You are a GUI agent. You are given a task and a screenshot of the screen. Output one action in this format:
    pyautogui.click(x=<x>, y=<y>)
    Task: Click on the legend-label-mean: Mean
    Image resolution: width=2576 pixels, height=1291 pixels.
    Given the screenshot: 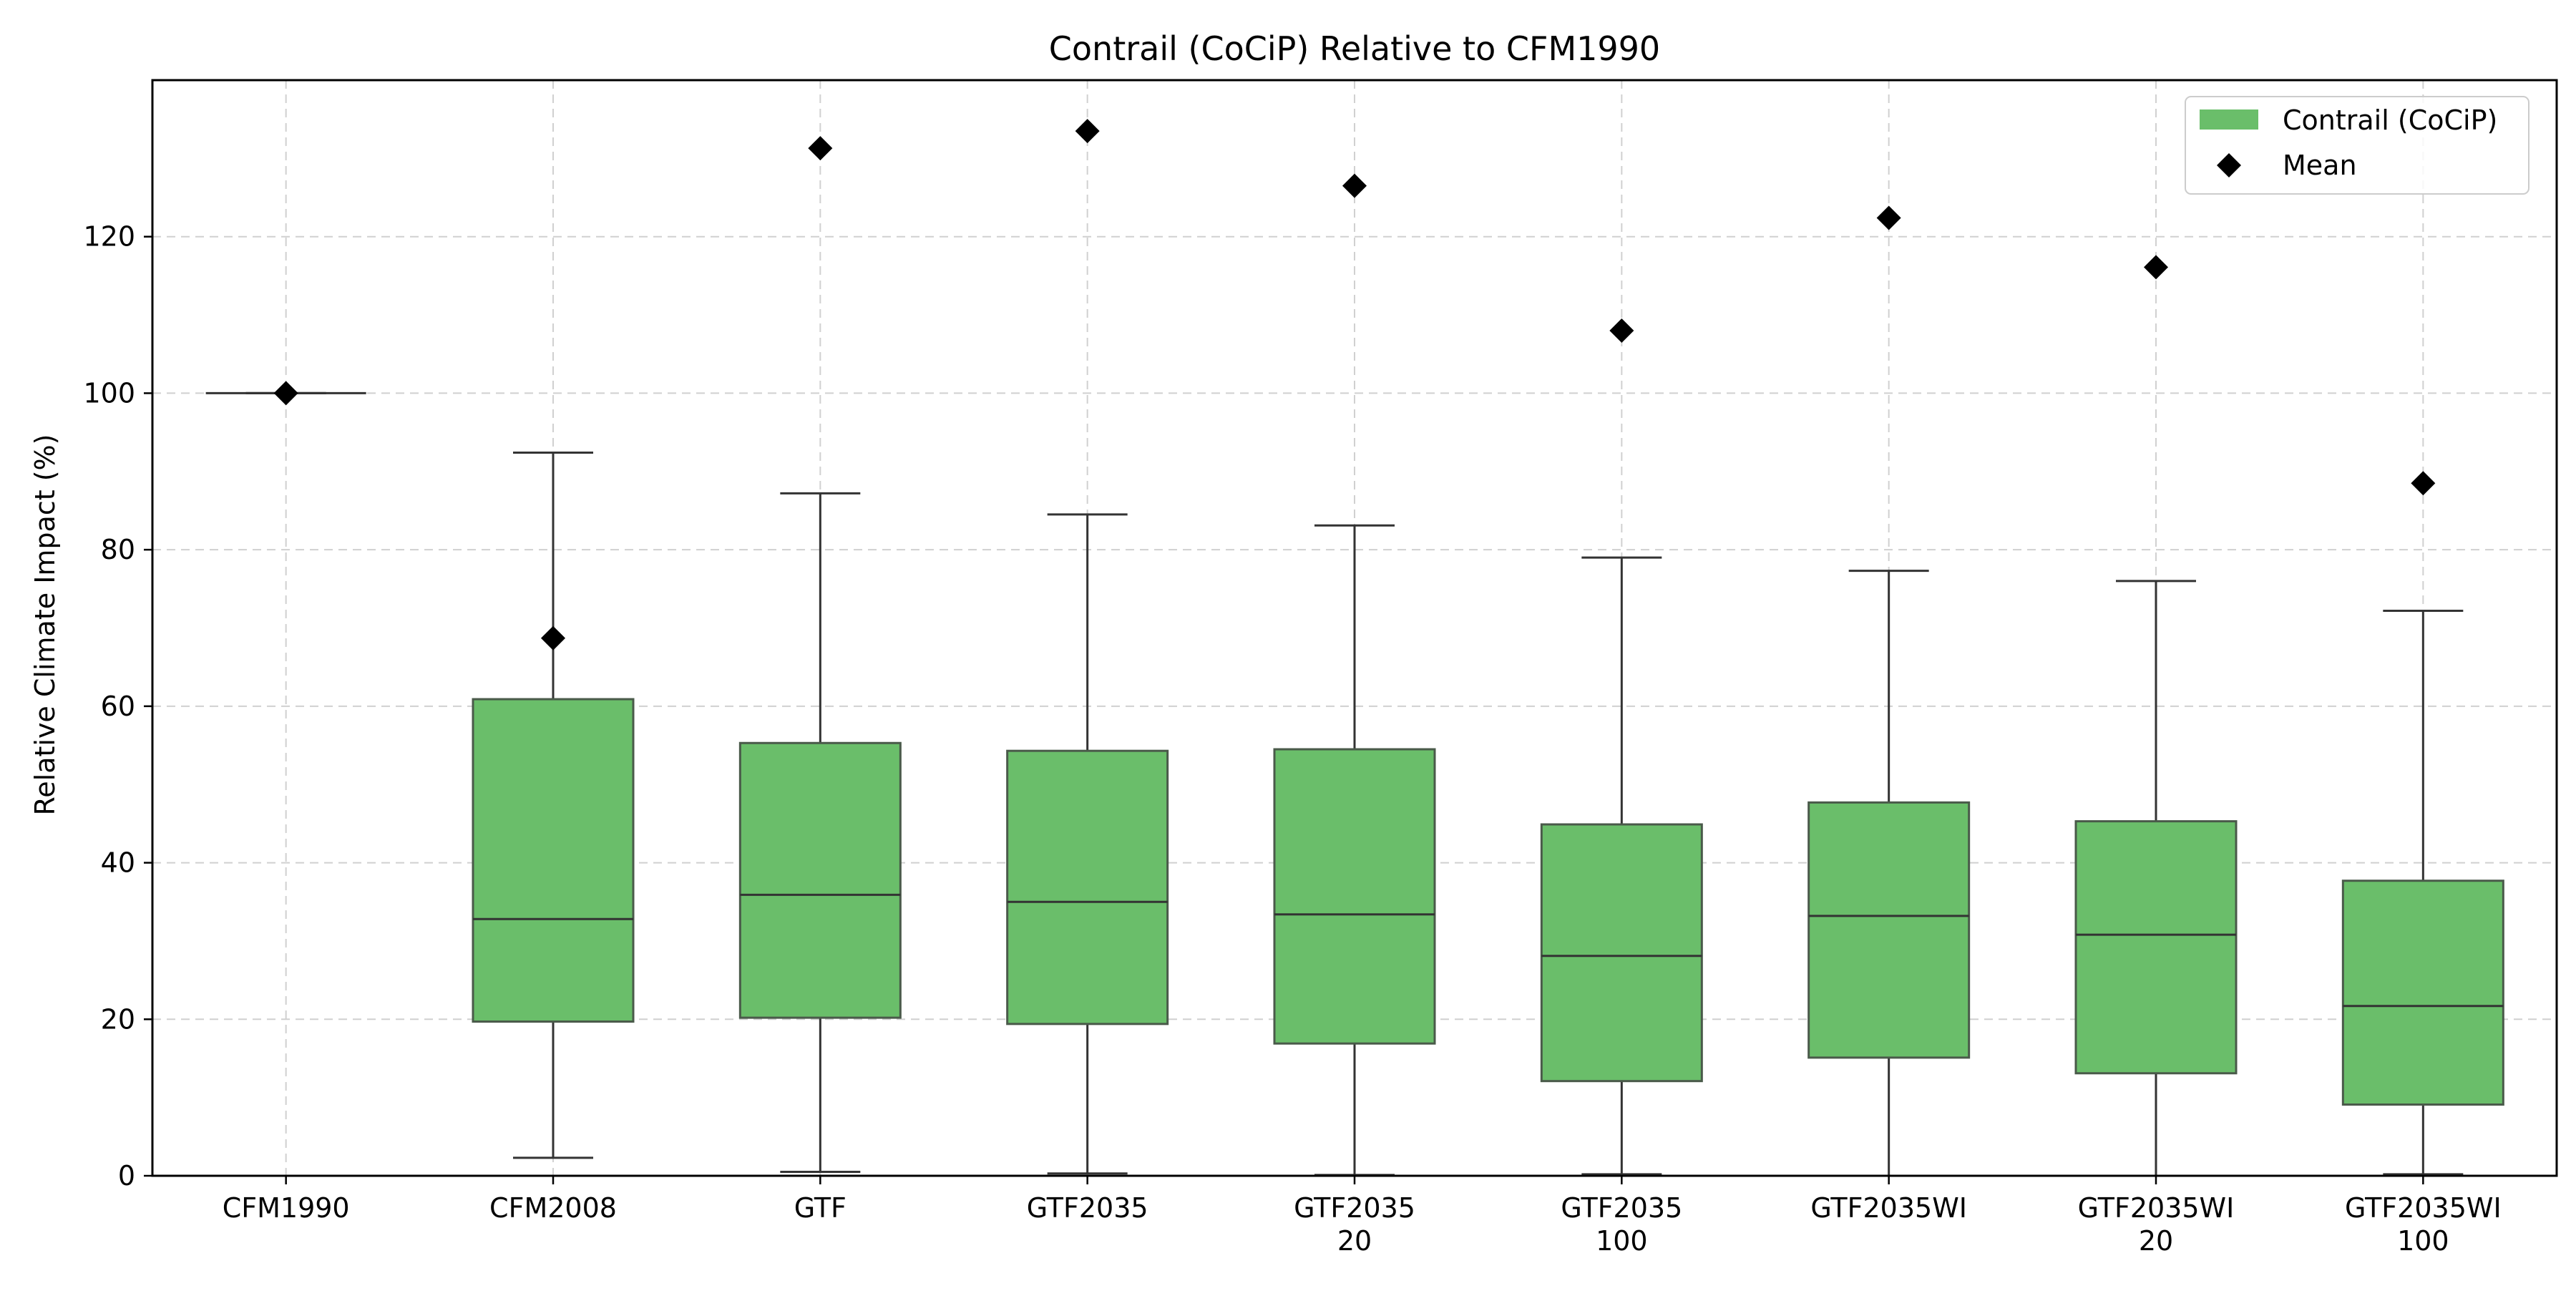 What is the action you would take?
    pyautogui.click(x=2320, y=165)
    